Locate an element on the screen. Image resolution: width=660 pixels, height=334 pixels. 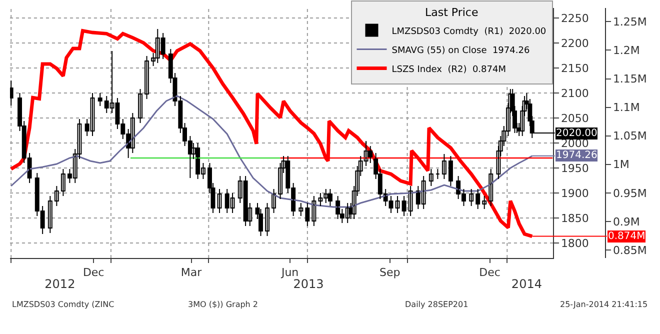
y-tick-label: 2100 is located at coordinates (574, 93).